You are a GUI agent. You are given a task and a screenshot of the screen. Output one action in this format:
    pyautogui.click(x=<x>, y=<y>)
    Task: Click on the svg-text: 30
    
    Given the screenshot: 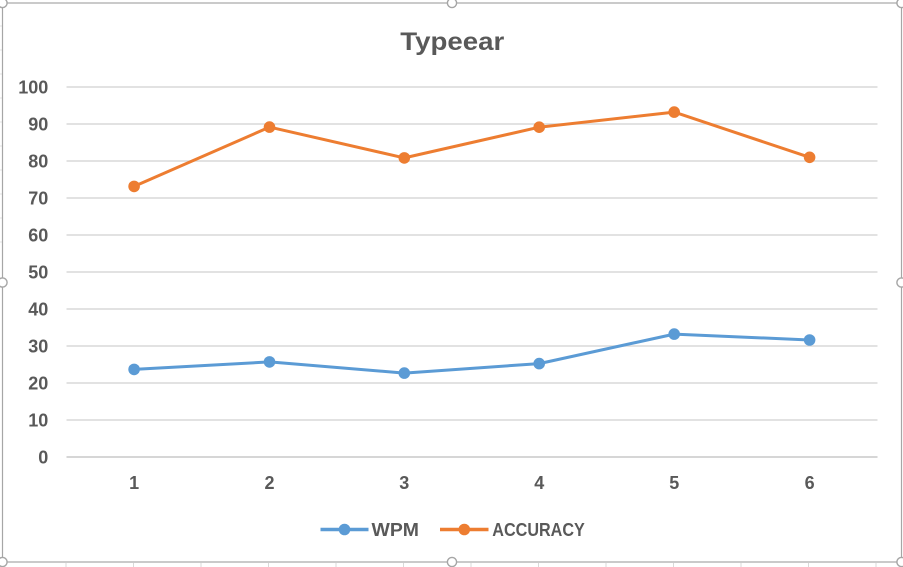 What is the action you would take?
    pyautogui.click(x=38, y=346)
    